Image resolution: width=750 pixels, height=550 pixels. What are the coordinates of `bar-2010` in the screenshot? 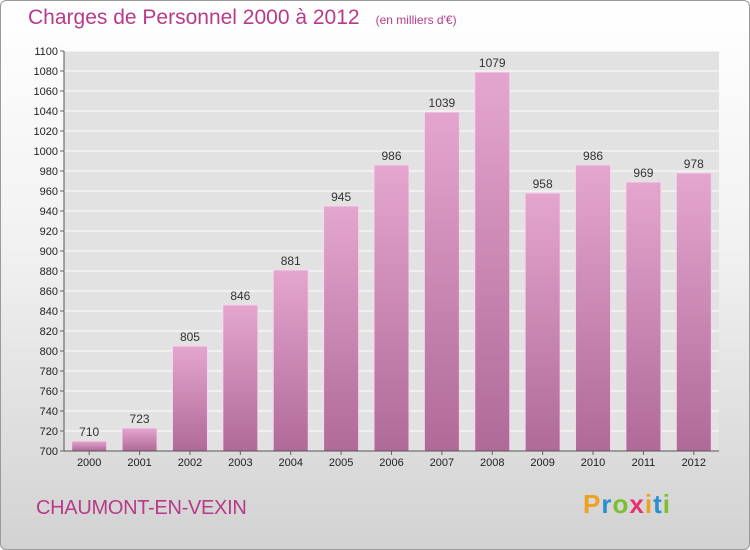 It's located at (593, 308).